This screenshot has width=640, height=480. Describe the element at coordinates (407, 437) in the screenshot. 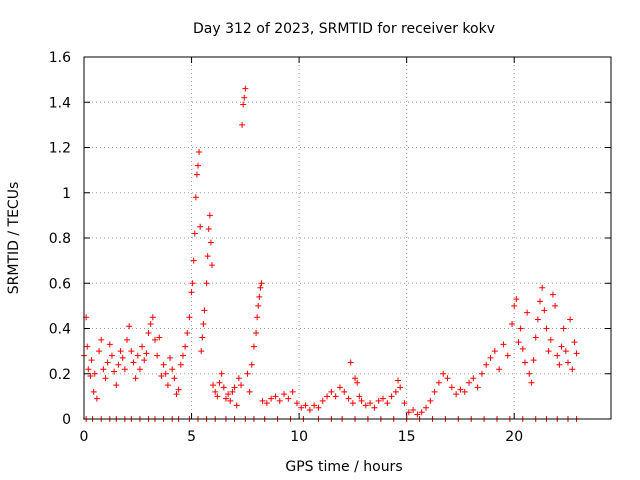

I see `x-tick-label: 15` at that location.